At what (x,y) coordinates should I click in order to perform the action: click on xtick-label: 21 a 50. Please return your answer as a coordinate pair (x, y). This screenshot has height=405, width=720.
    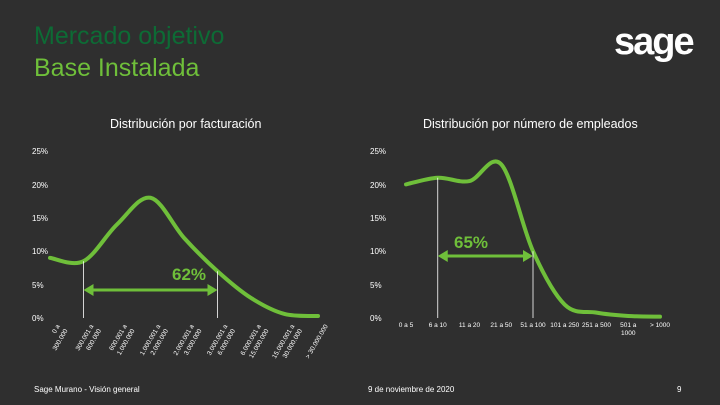
    Looking at the image, I should click on (501, 325).